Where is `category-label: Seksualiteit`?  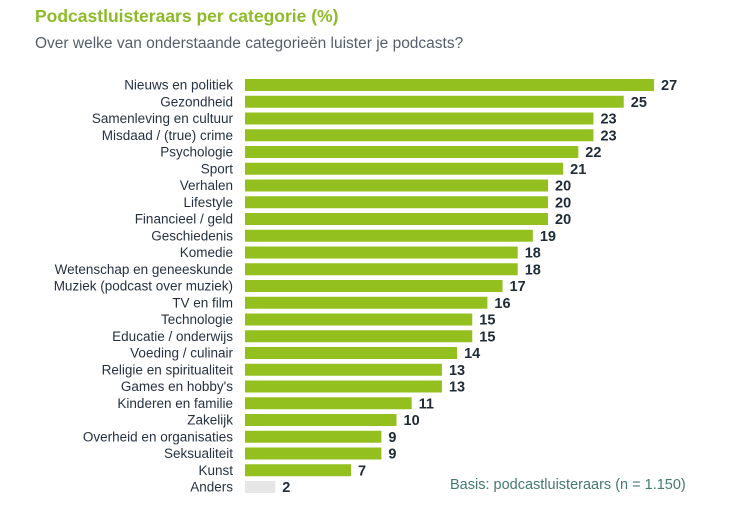
category-label: Seksualiteit is located at coordinates (198, 453).